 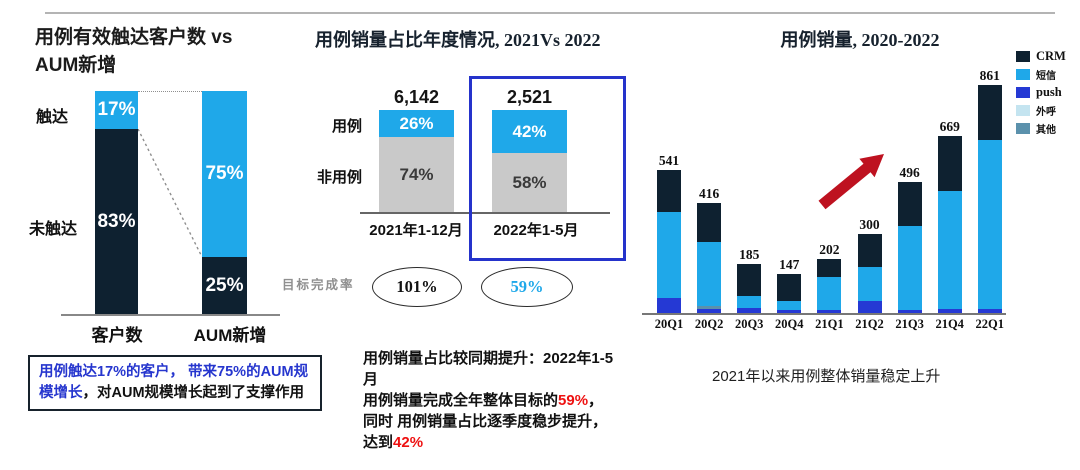 What do you see at coordinates (193, 393) in the screenshot?
I see `left-note-rest: ，对AUM规模增长起到了支撑作用` at bounding box center [193, 393].